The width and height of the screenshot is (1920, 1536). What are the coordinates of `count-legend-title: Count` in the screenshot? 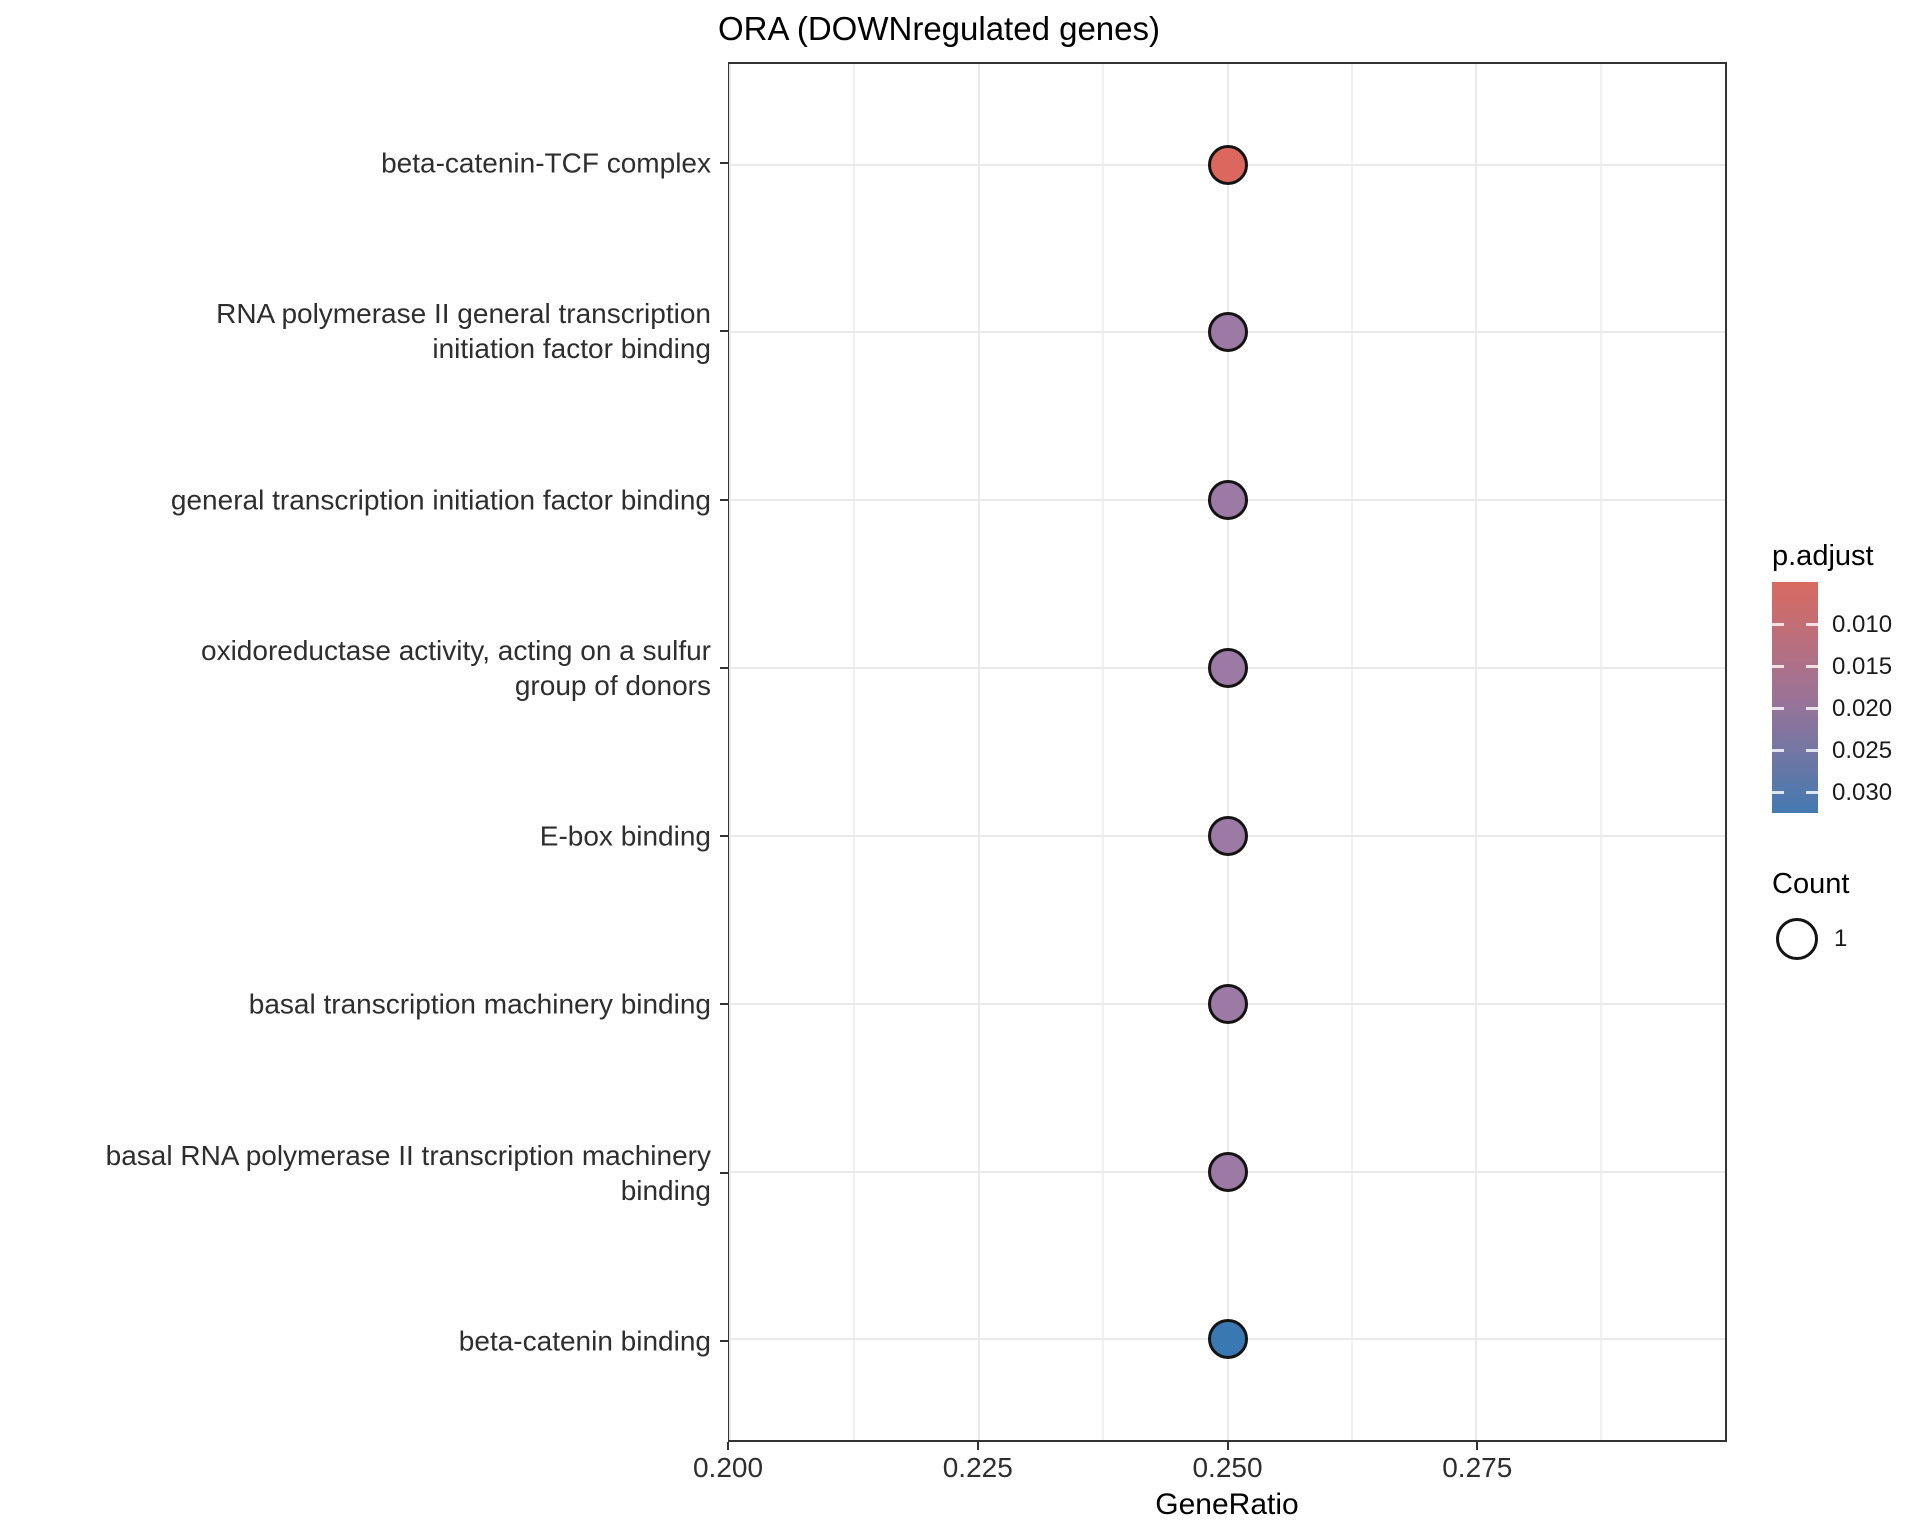 It's located at (1811, 884).